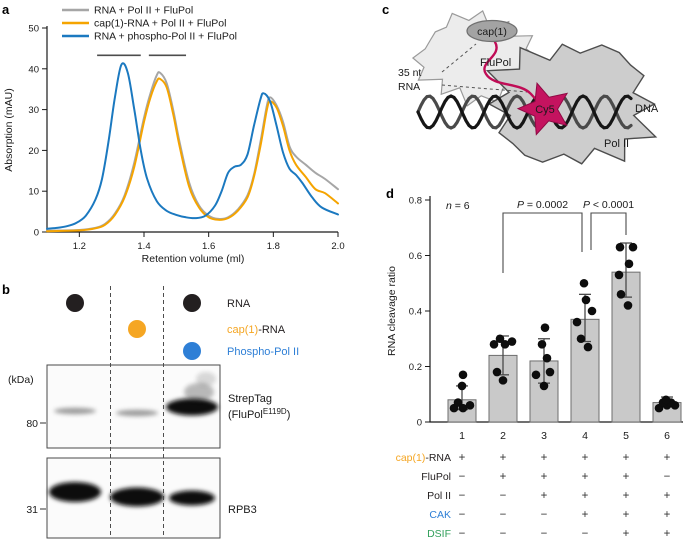 This screenshot has width=685, height=544. I want to click on condition-row-label-part: FluPol, so click(436, 477).